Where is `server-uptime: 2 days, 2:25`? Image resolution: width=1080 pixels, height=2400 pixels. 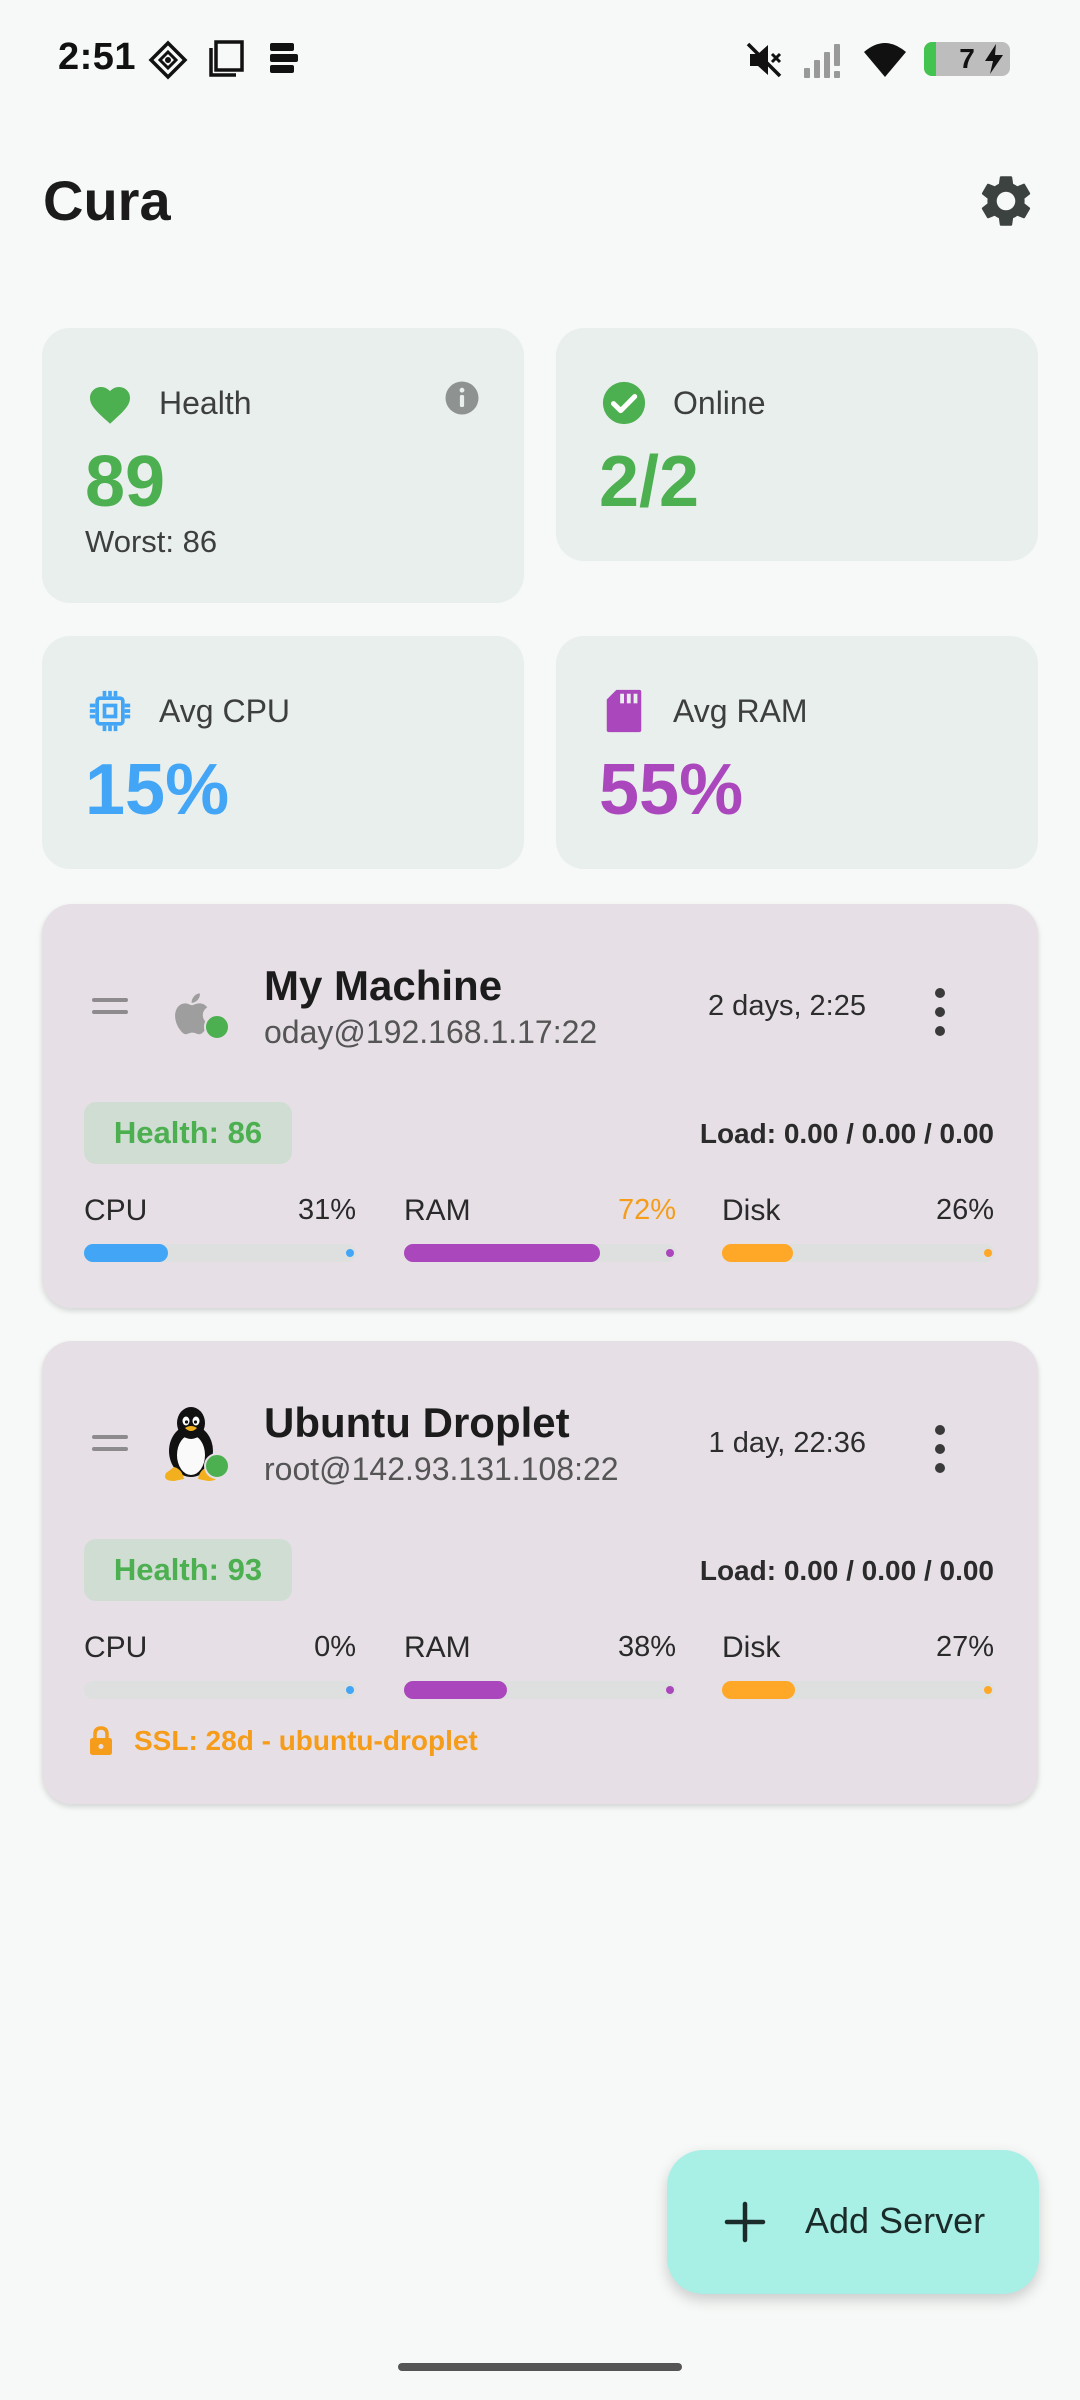
server-uptime: 2 days, 2:25 is located at coordinates (787, 1006).